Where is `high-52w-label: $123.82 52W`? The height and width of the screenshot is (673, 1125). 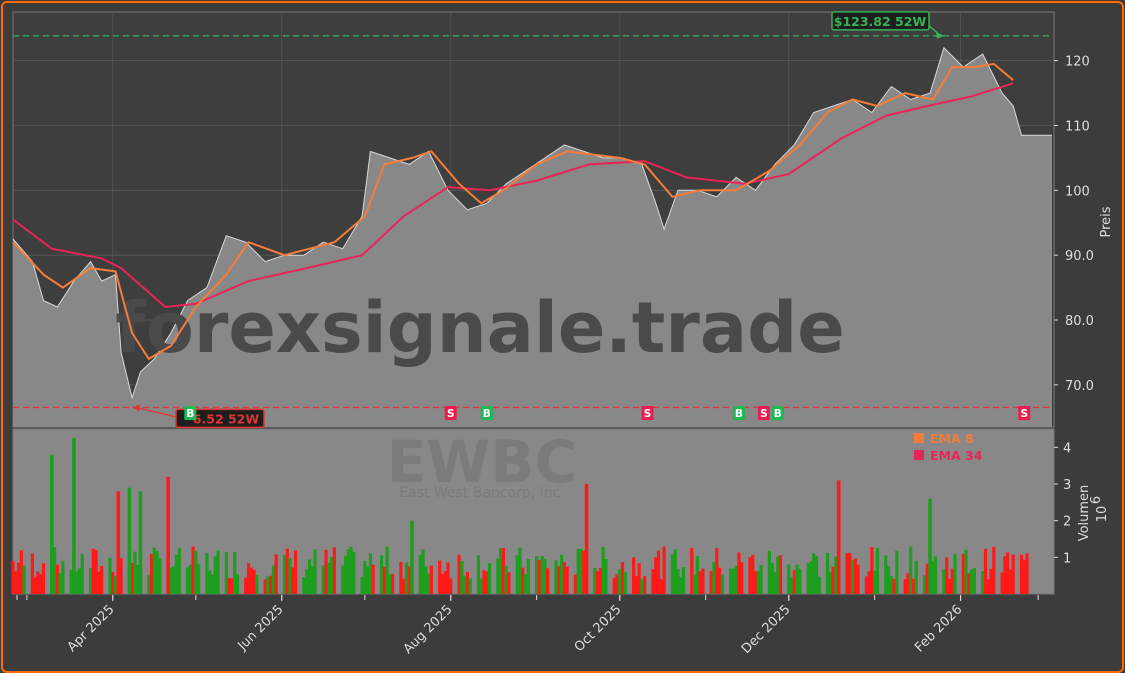 high-52w-label: $123.82 52W is located at coordinates (880, 21).